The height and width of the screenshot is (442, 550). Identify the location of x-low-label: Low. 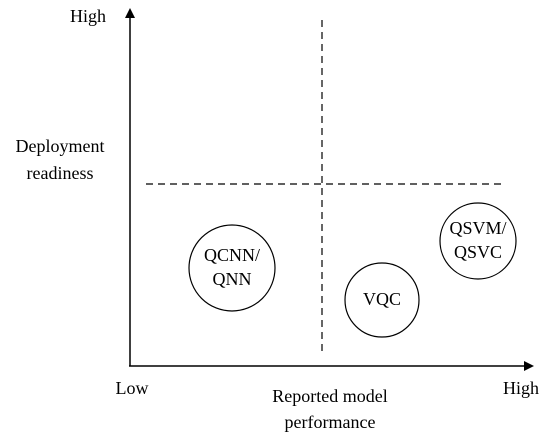
(132, 388).